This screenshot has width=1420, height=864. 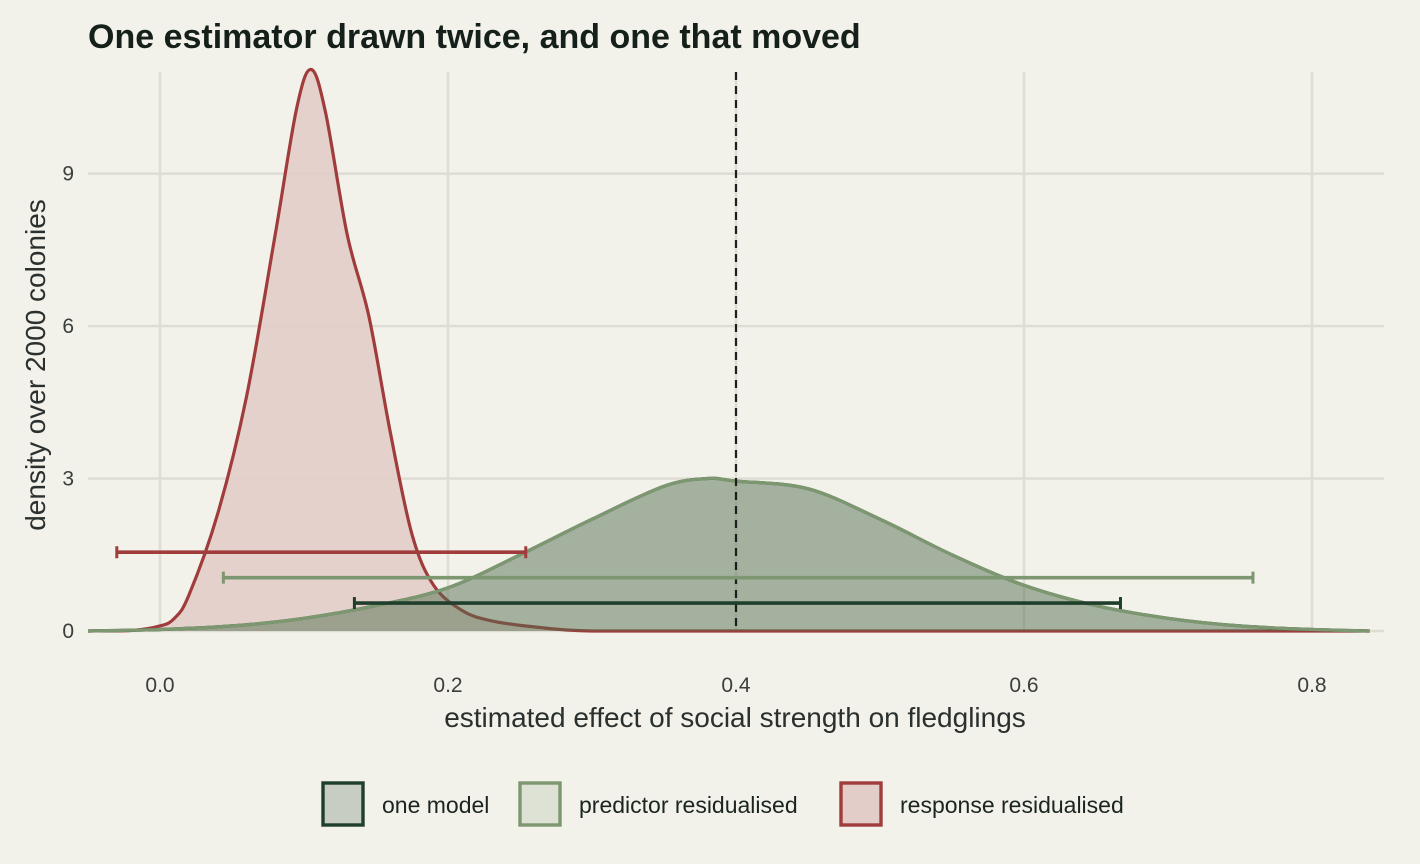 What do you see at coordinates (68, 631) in the screenshot?
I see `y-tick-label: 0` at bounding box center [68, 631].